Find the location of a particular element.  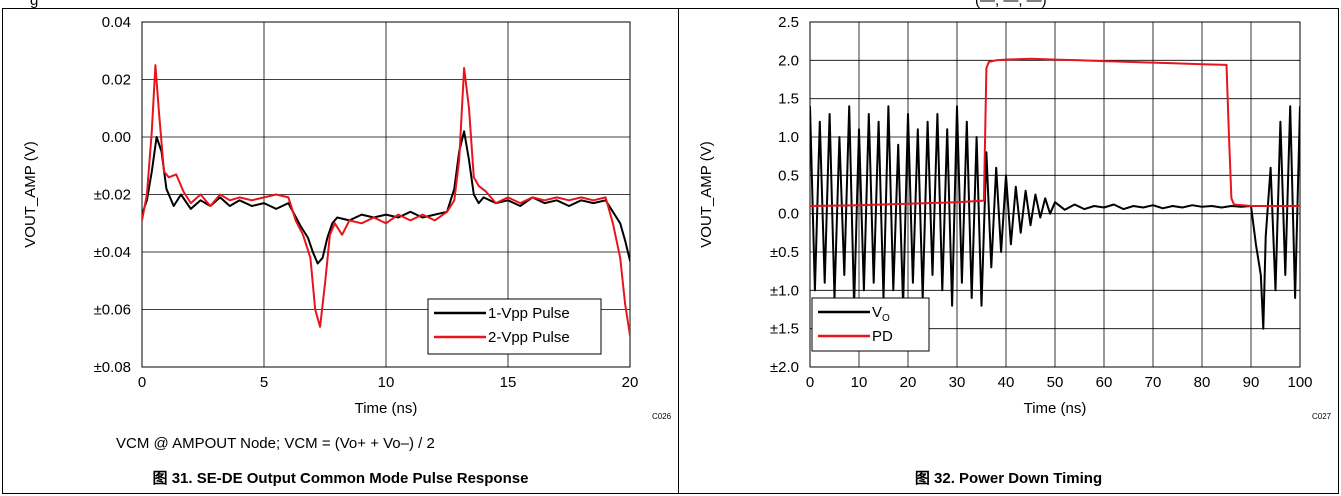

legend-label-1: PD is located at coordinates (882, 336).